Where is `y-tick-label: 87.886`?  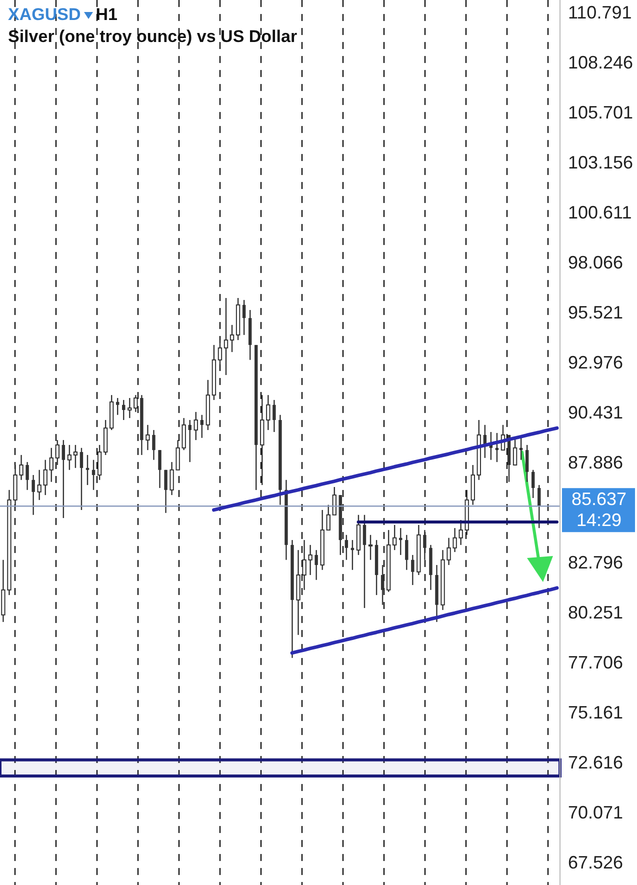 y-tick-label: 87.886 is located at coordinates (596, 462).